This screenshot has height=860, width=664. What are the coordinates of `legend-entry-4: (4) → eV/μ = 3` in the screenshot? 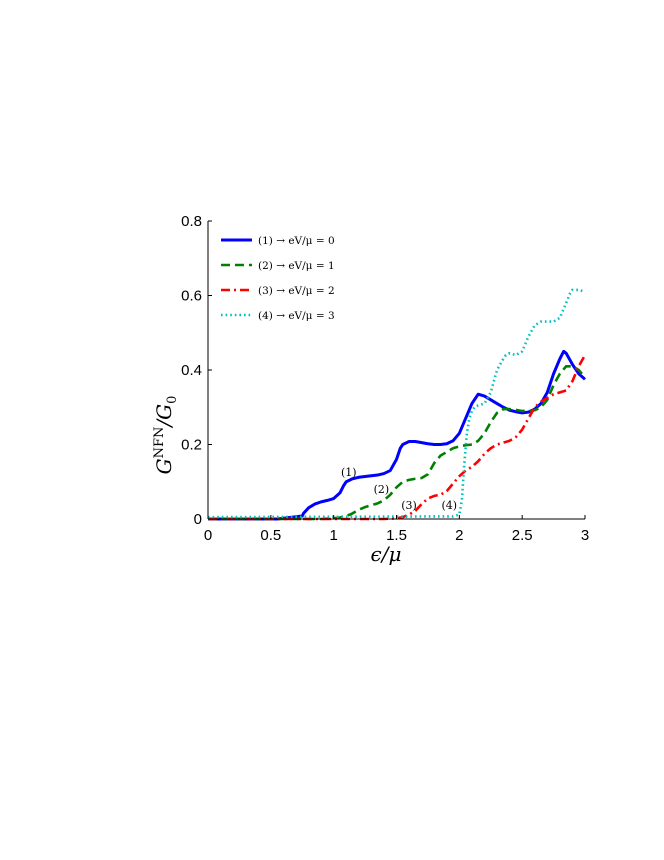 It's located at (296, 316).